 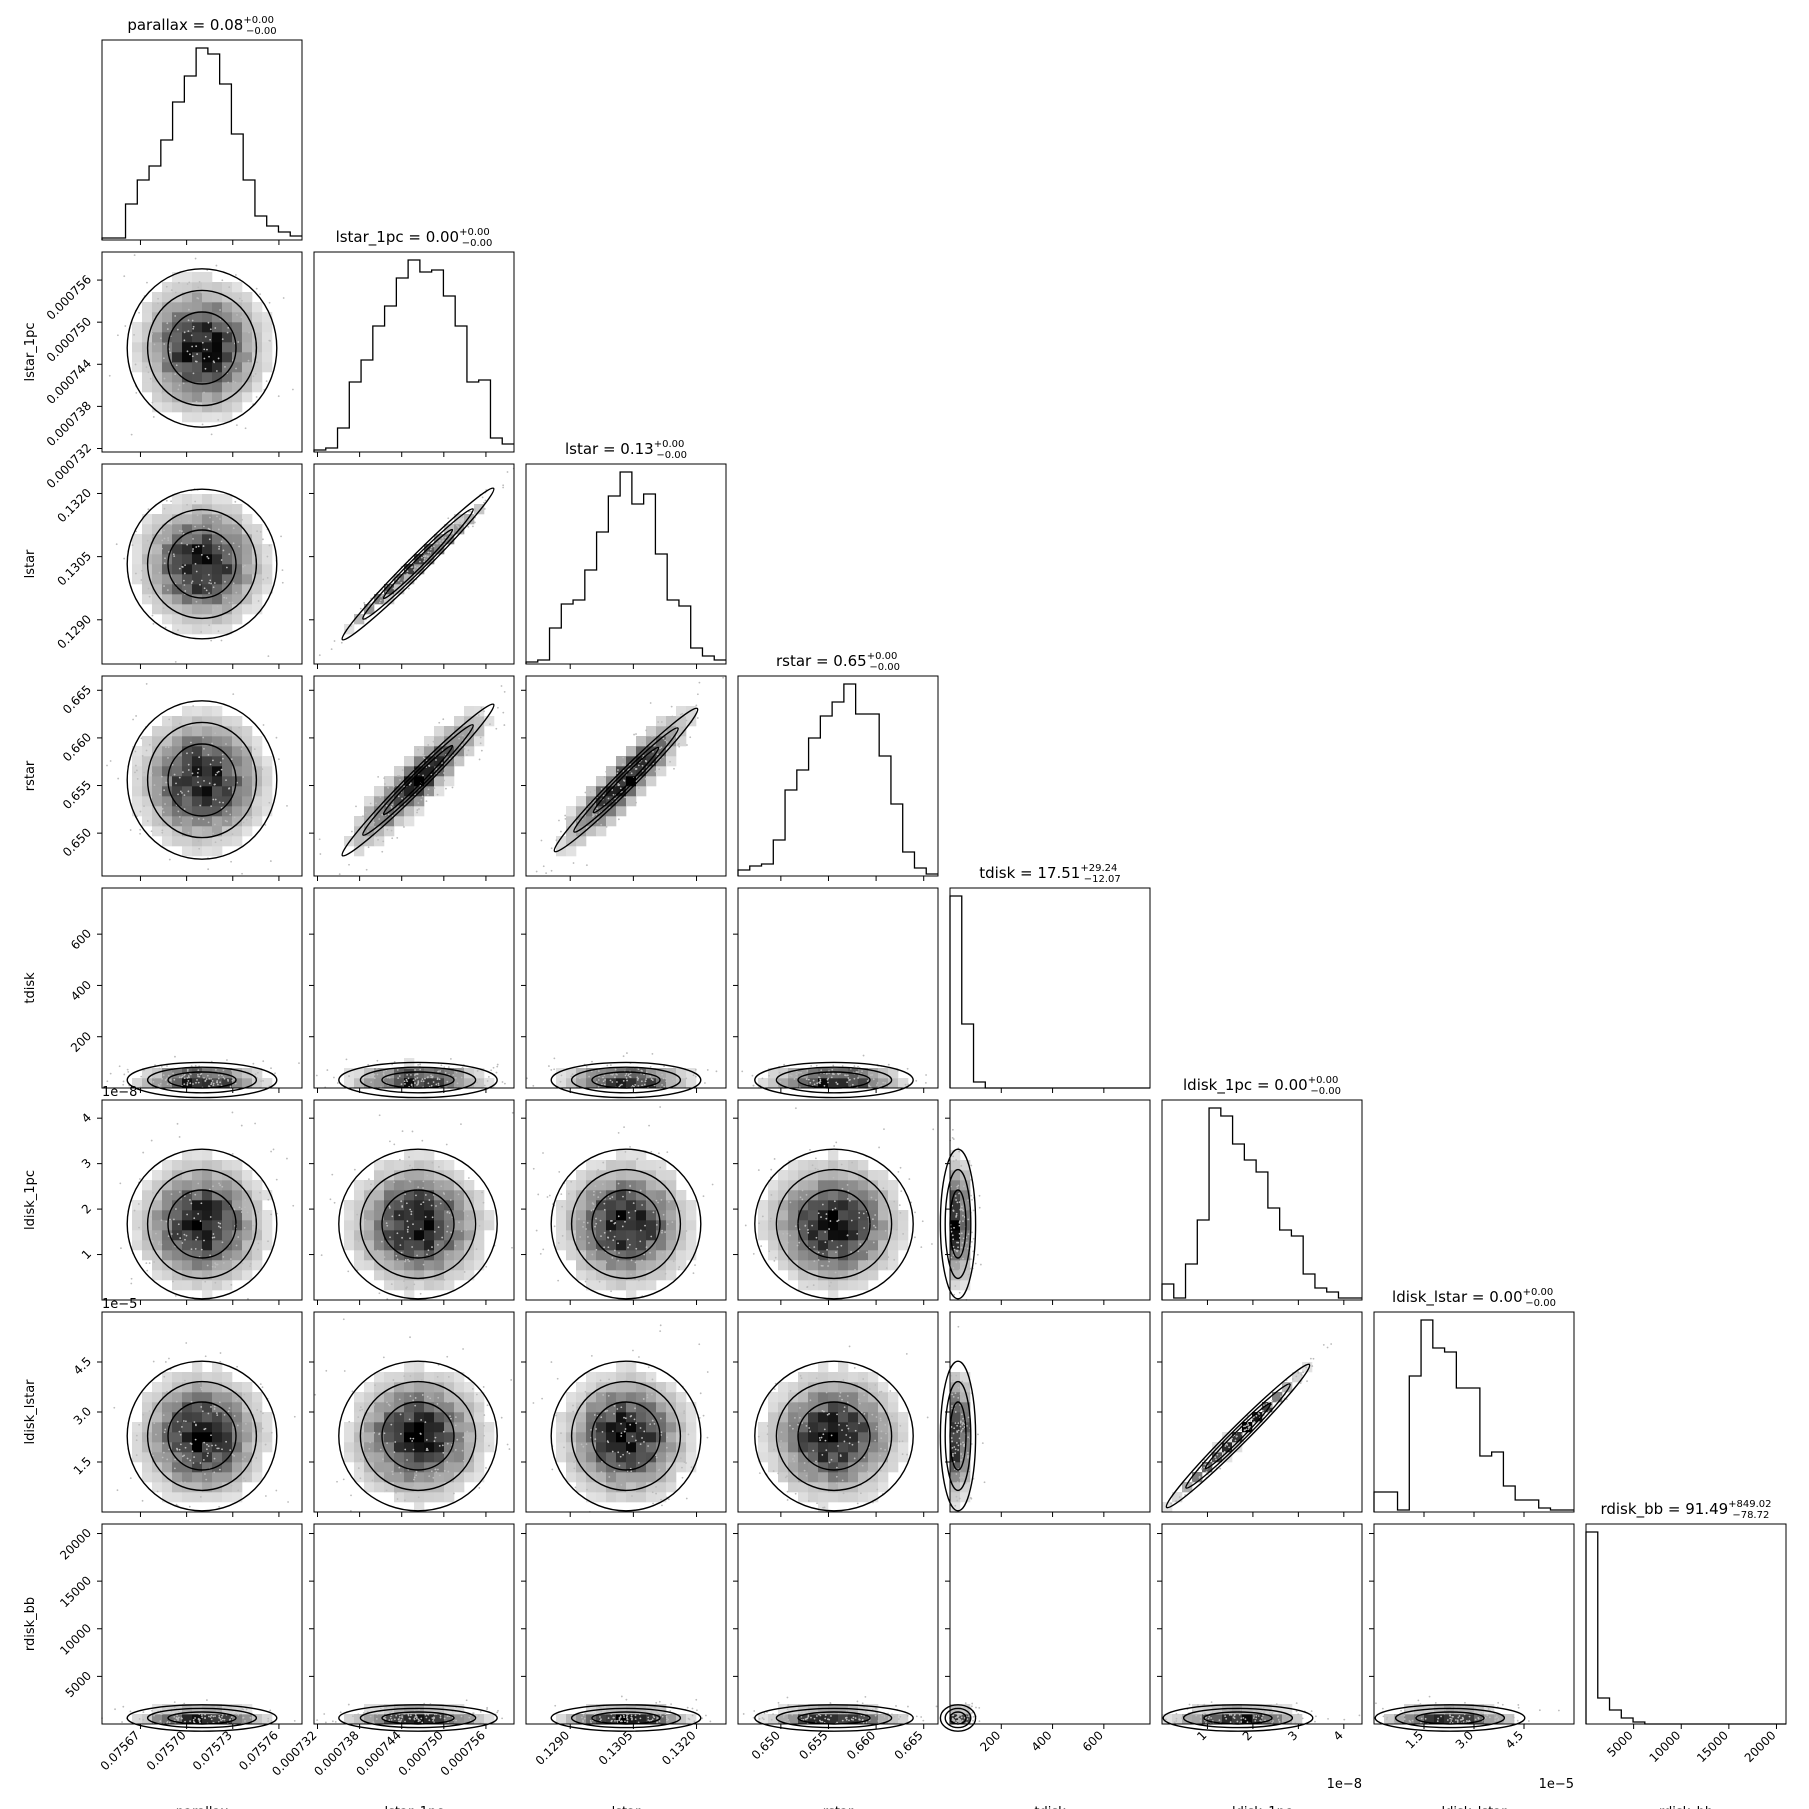 What do you see at coordinates (69, 466) in the screenshot?
I see `y-tick-label: 0.000732` at bounding box center [69, 466].